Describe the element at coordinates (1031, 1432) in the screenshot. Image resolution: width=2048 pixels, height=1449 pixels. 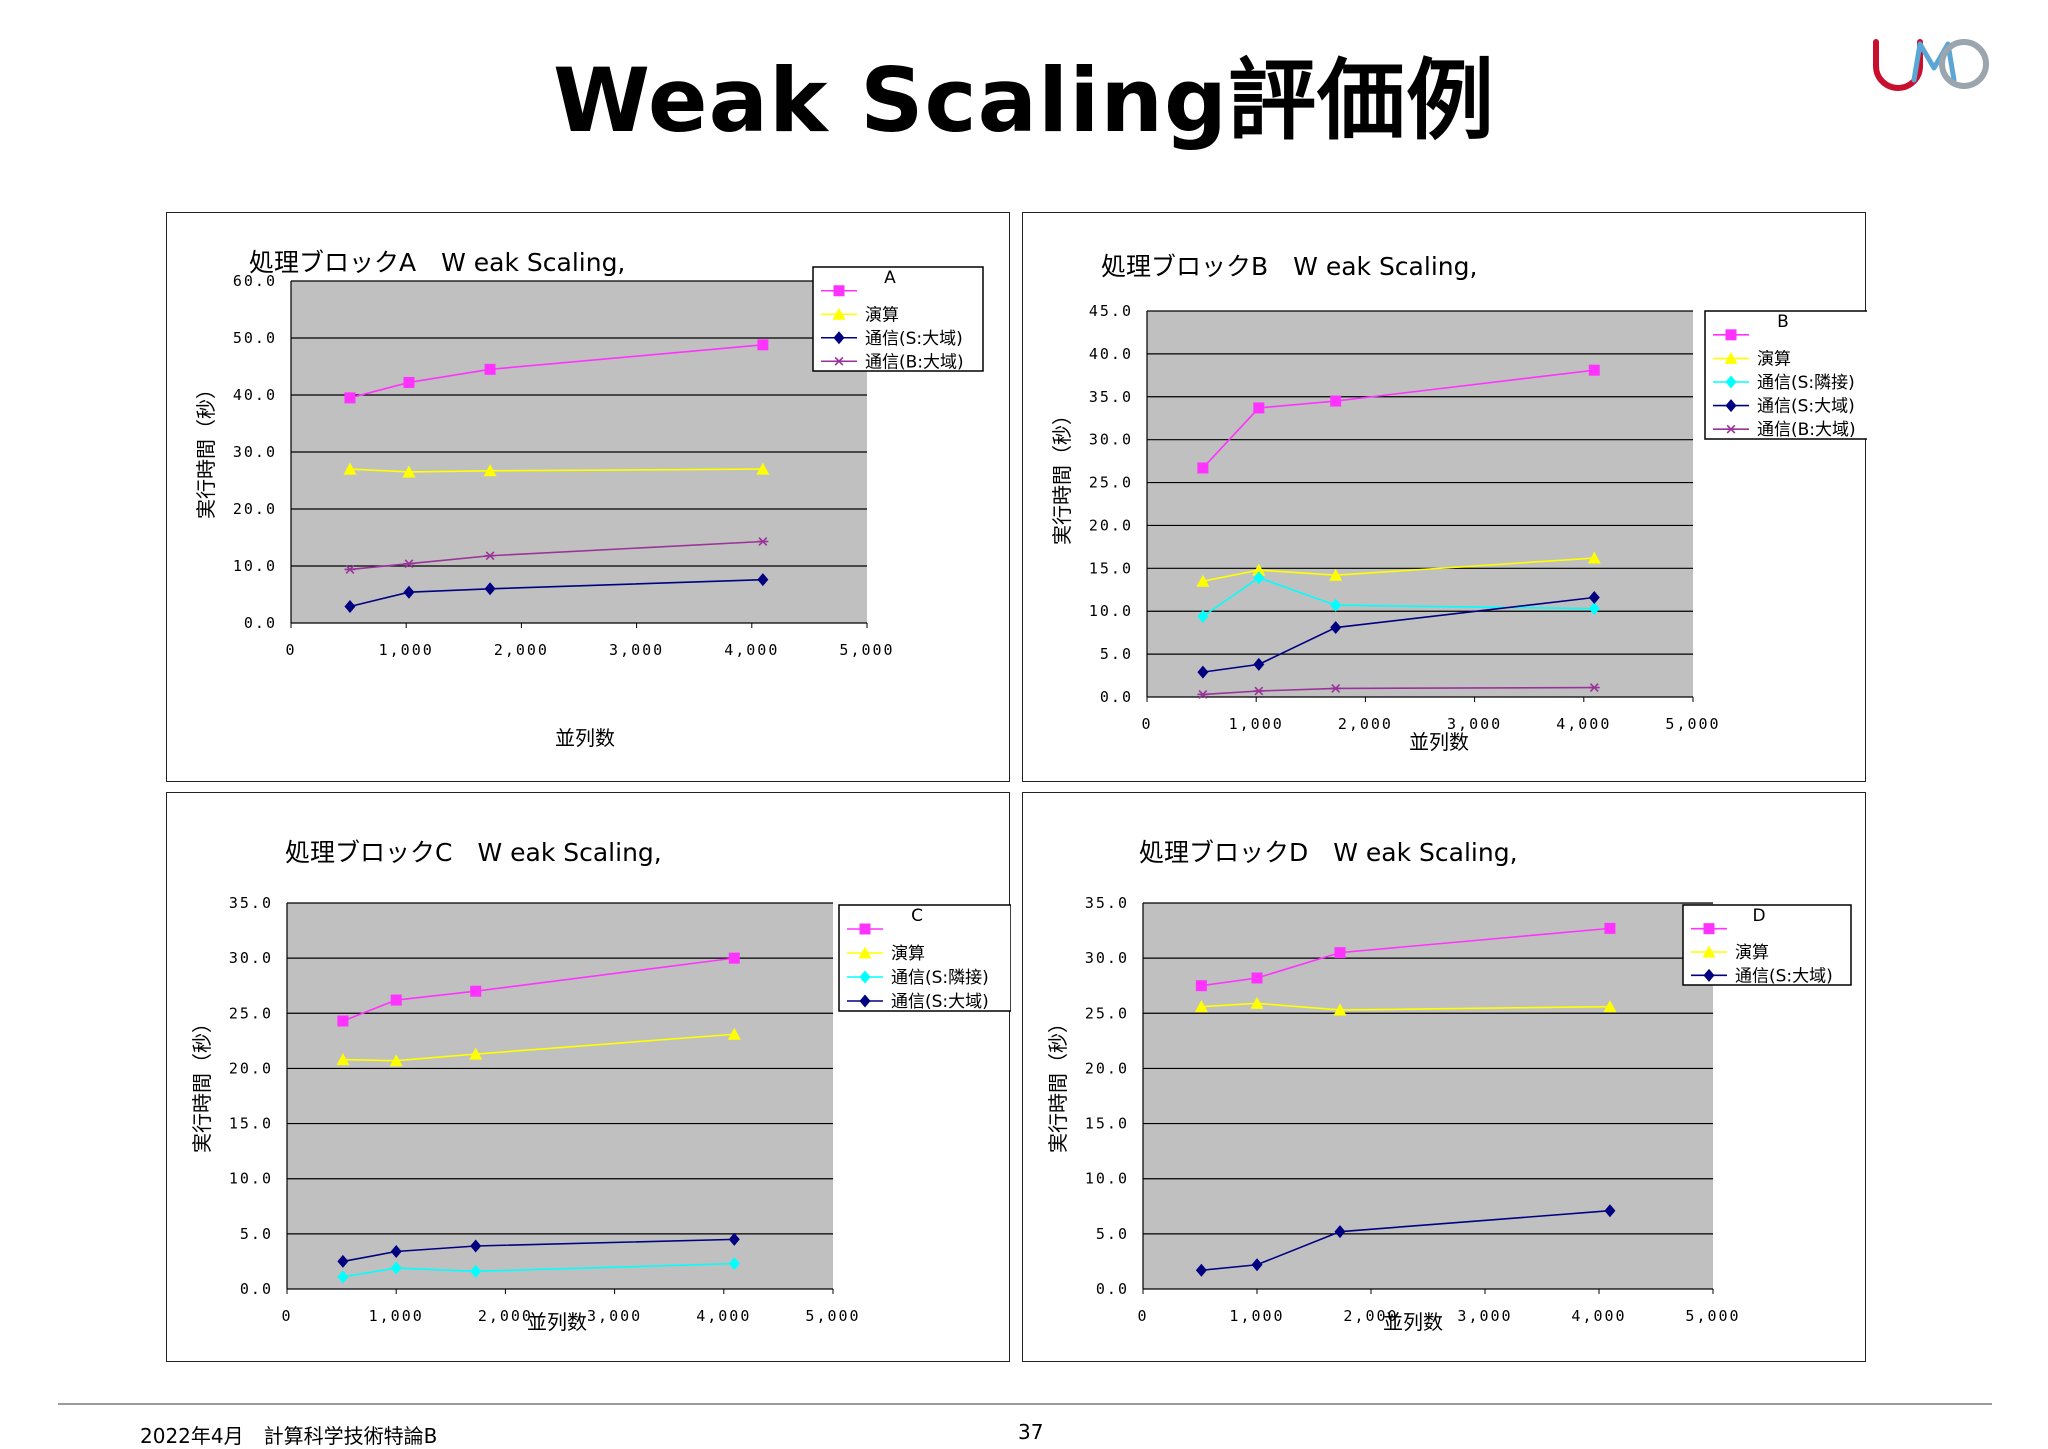
I see `page-number: 37` at that location.